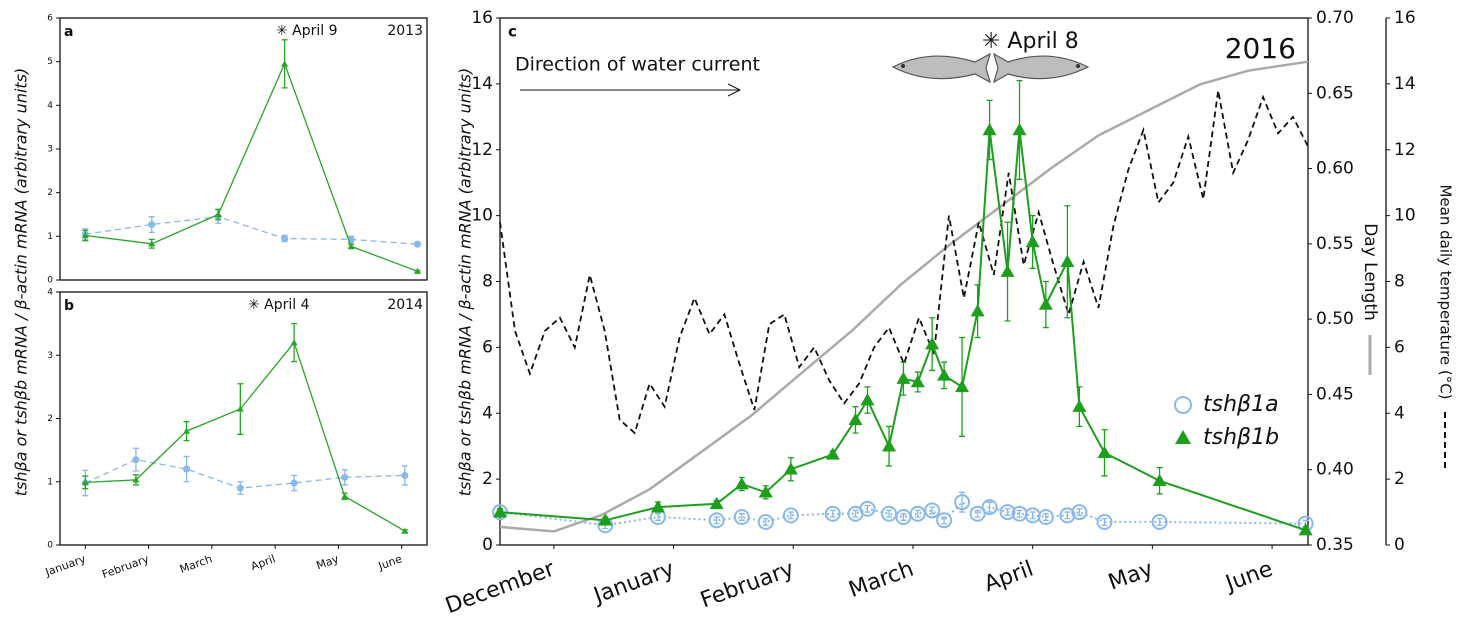 This screenshot has width=1465, height=621. What do you see at coordinates (50, 62) in the screenshot?
I see `y-tick-label: 5` at bounding box center [50, 62].